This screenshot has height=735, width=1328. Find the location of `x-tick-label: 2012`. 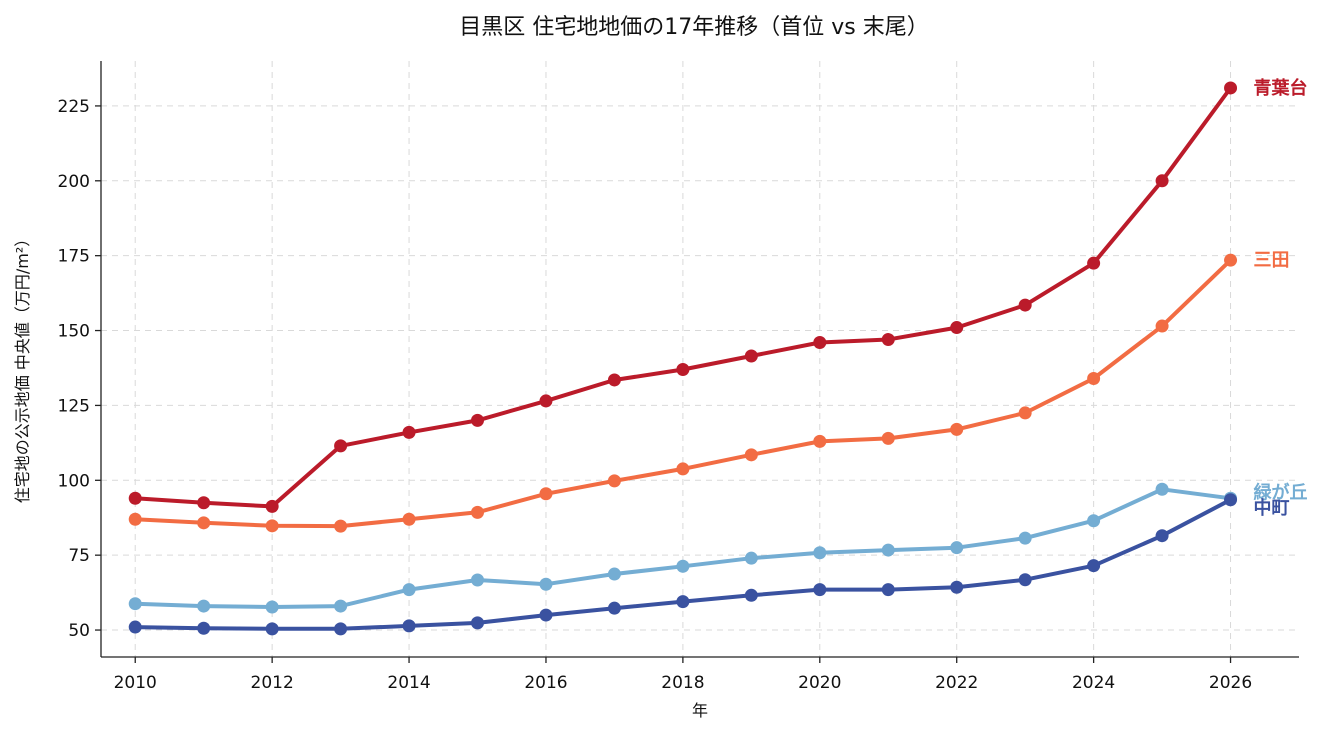

x-tick-label: 2012 is located at coordinates (272, 683).